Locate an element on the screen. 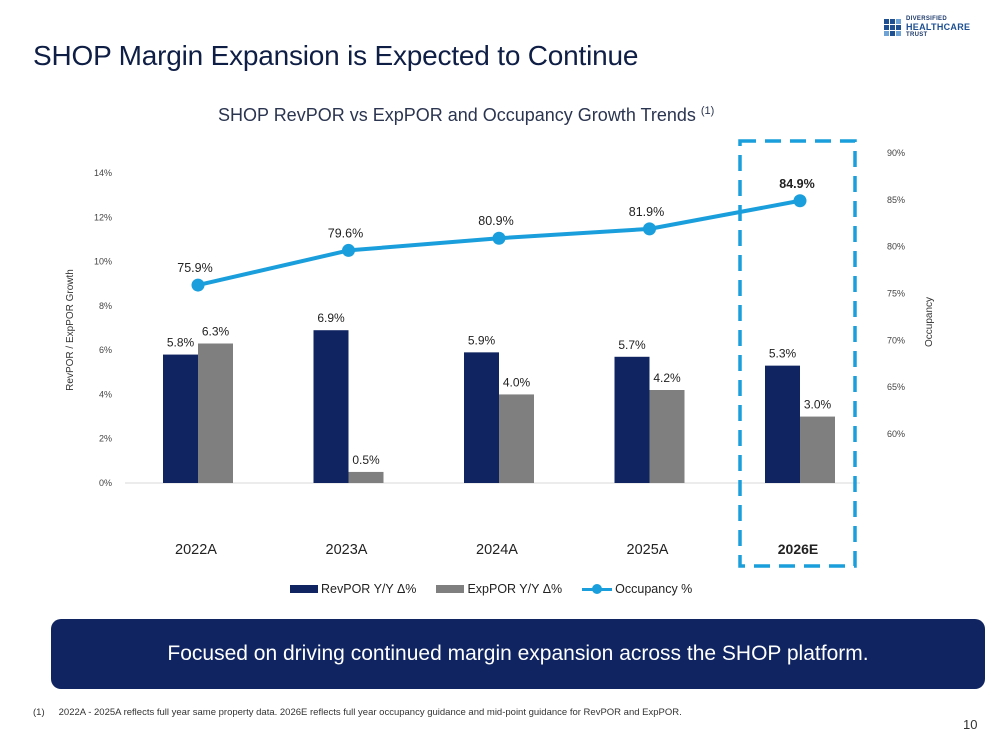 Image resolution: width=999 pixels, height=750 pixels. category-label: 2023A is located at coordinates (347, 550).